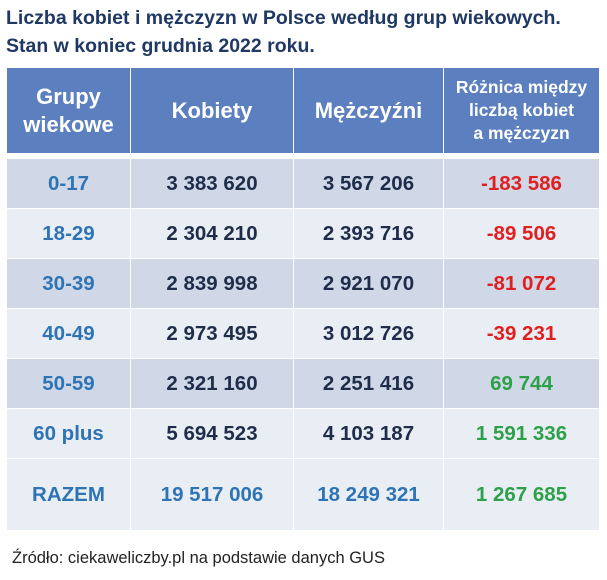  What do you see at coordinates (521, 133) in the screenshot?
I see `header-diff-line-3: a mężczyzn` at bounding box center [521, 133].